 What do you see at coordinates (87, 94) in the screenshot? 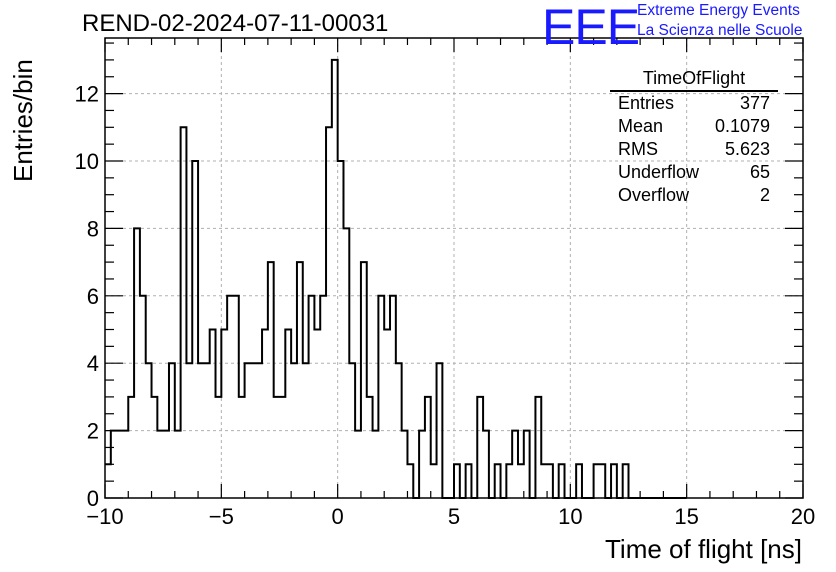
I see `y-tick-label: 12` at bounding box center [87, 94].